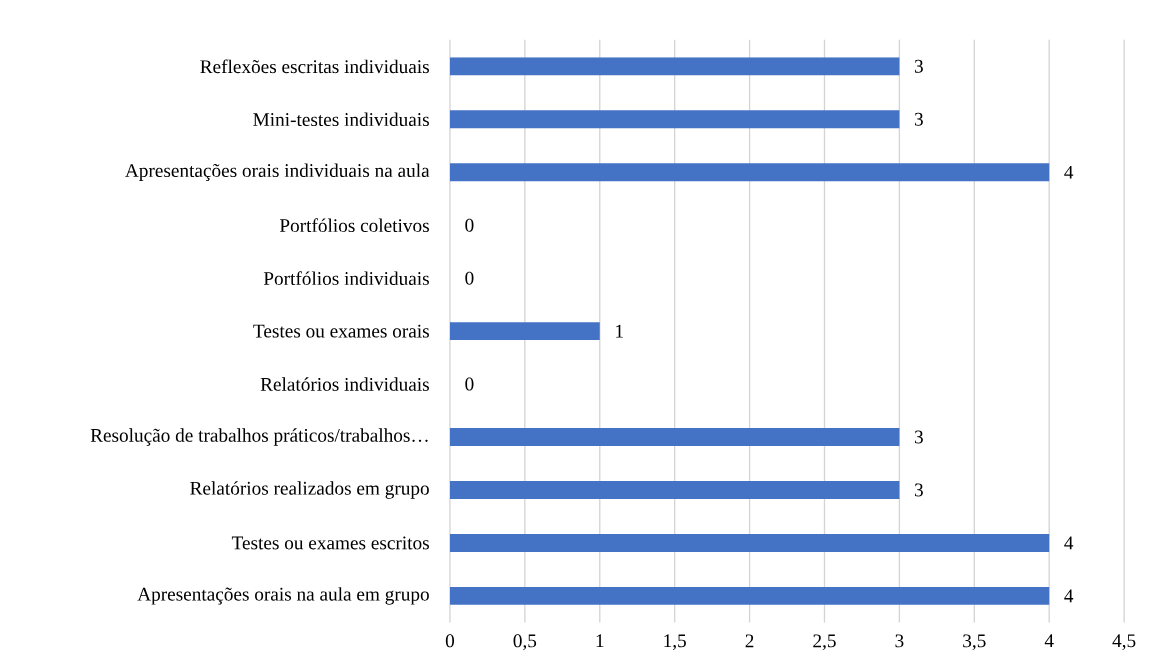 The width and height of the screenshot is (1154, 671). What do you see at coordinates (824, 642) in the screenshot?
I see `x-tick-label: 2,5` at bounding box center [824, 642].